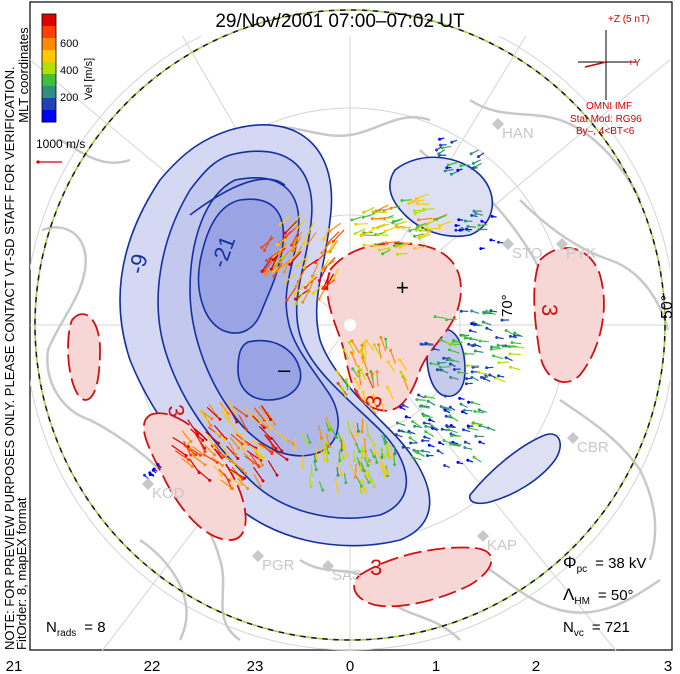  I want to click on mlt-tick: 21, so click(14, 666).